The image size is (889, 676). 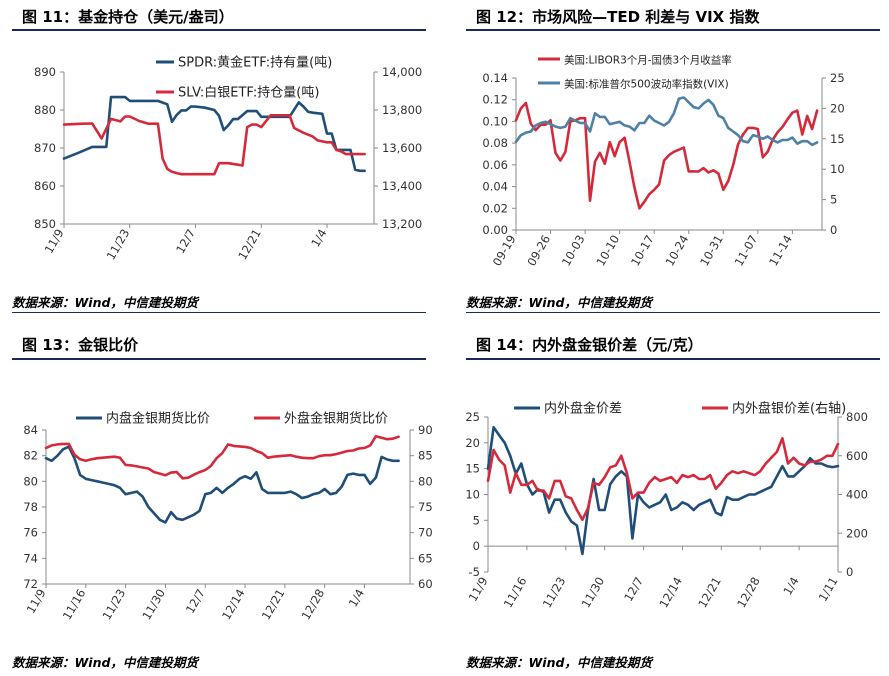 What do you see at coordinates (402, 186) in the screenshot?
I see `right-axis-tick-label: 13,400` at bounding box center [402, 186].